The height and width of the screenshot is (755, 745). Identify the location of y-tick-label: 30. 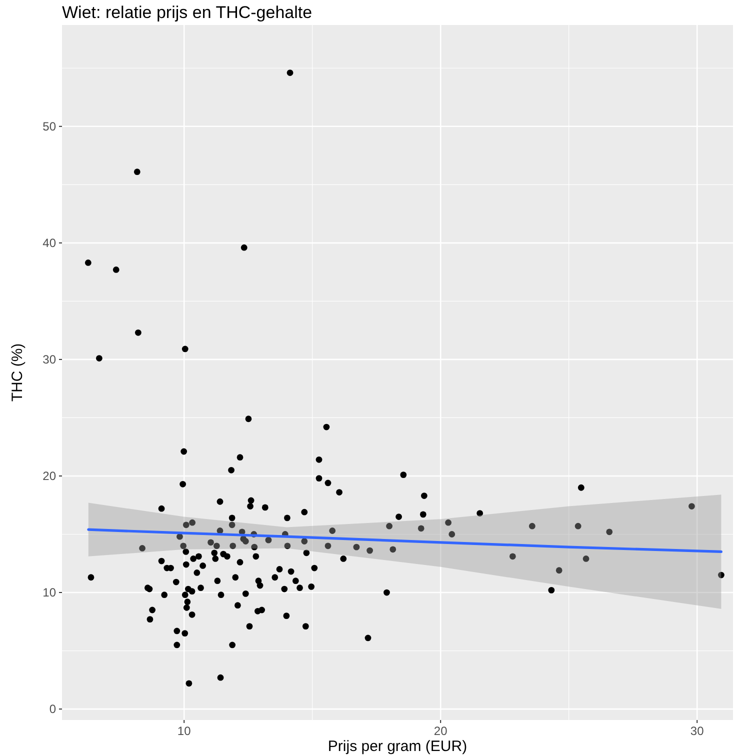
(49, 359).